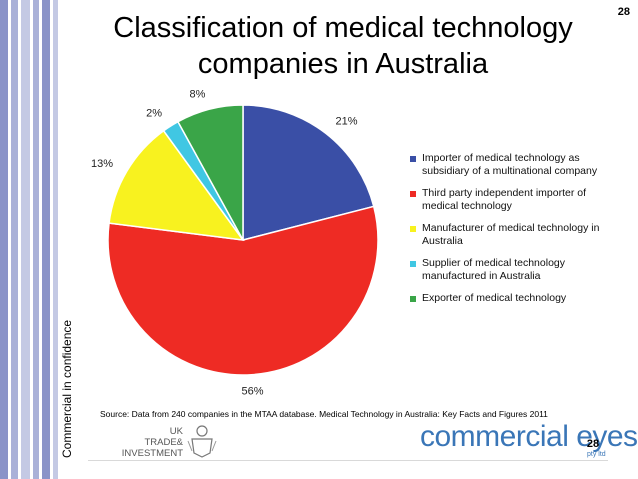 This screenshot has height=479, width=638. Describe the element at coordinates (348, 460) in the screenshot. I see `footer-divider` at that location.